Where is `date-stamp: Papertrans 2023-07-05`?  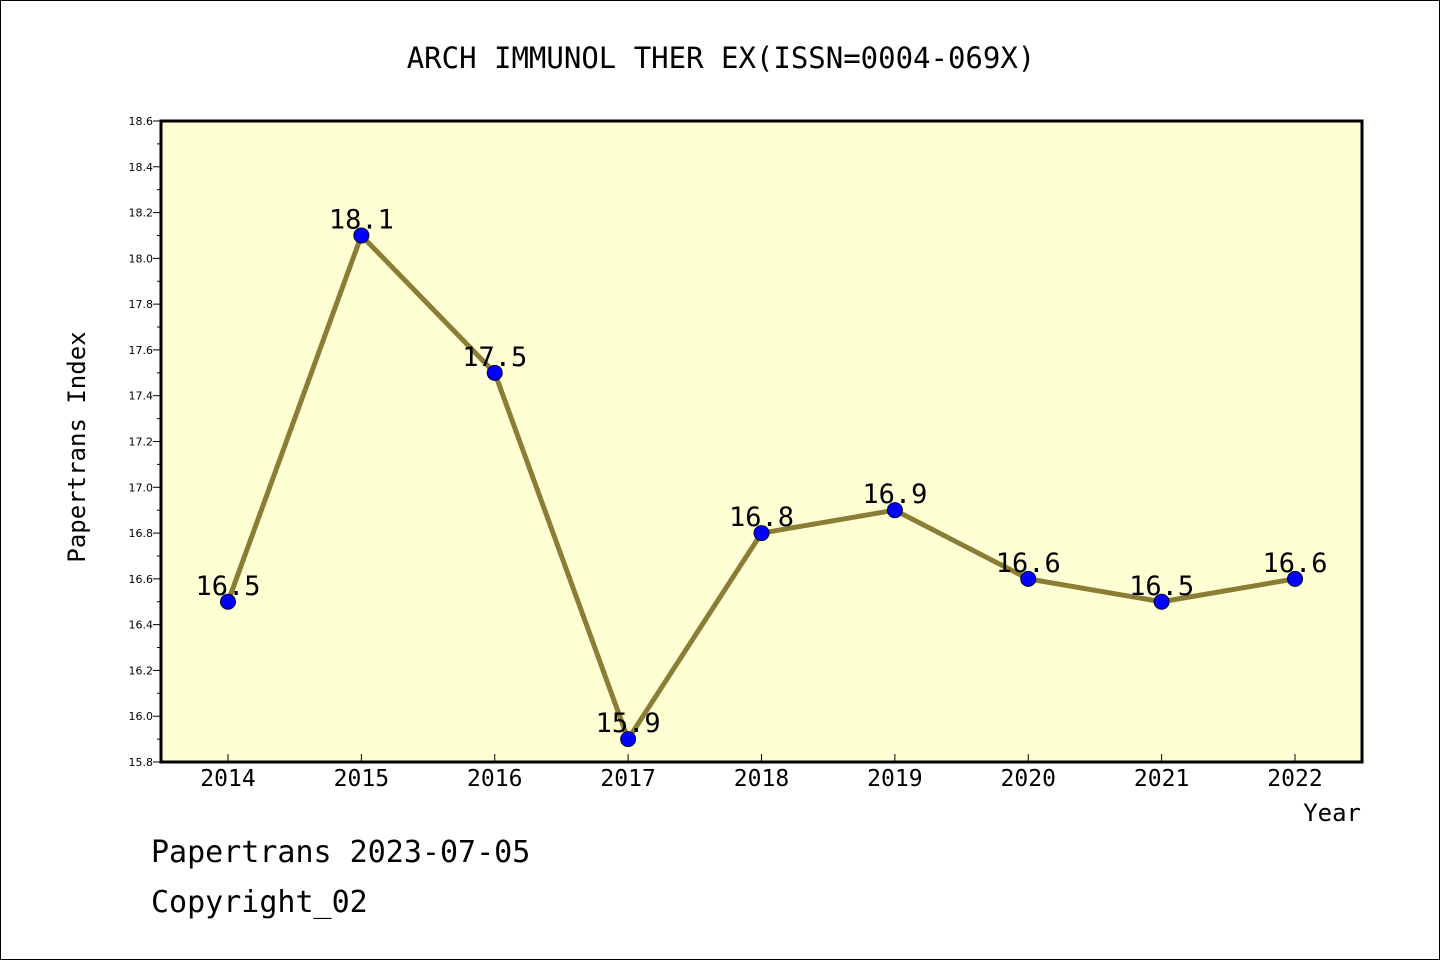 date-stamp: Papertrans 2023-07-05 is located at coordinates (341, 852).